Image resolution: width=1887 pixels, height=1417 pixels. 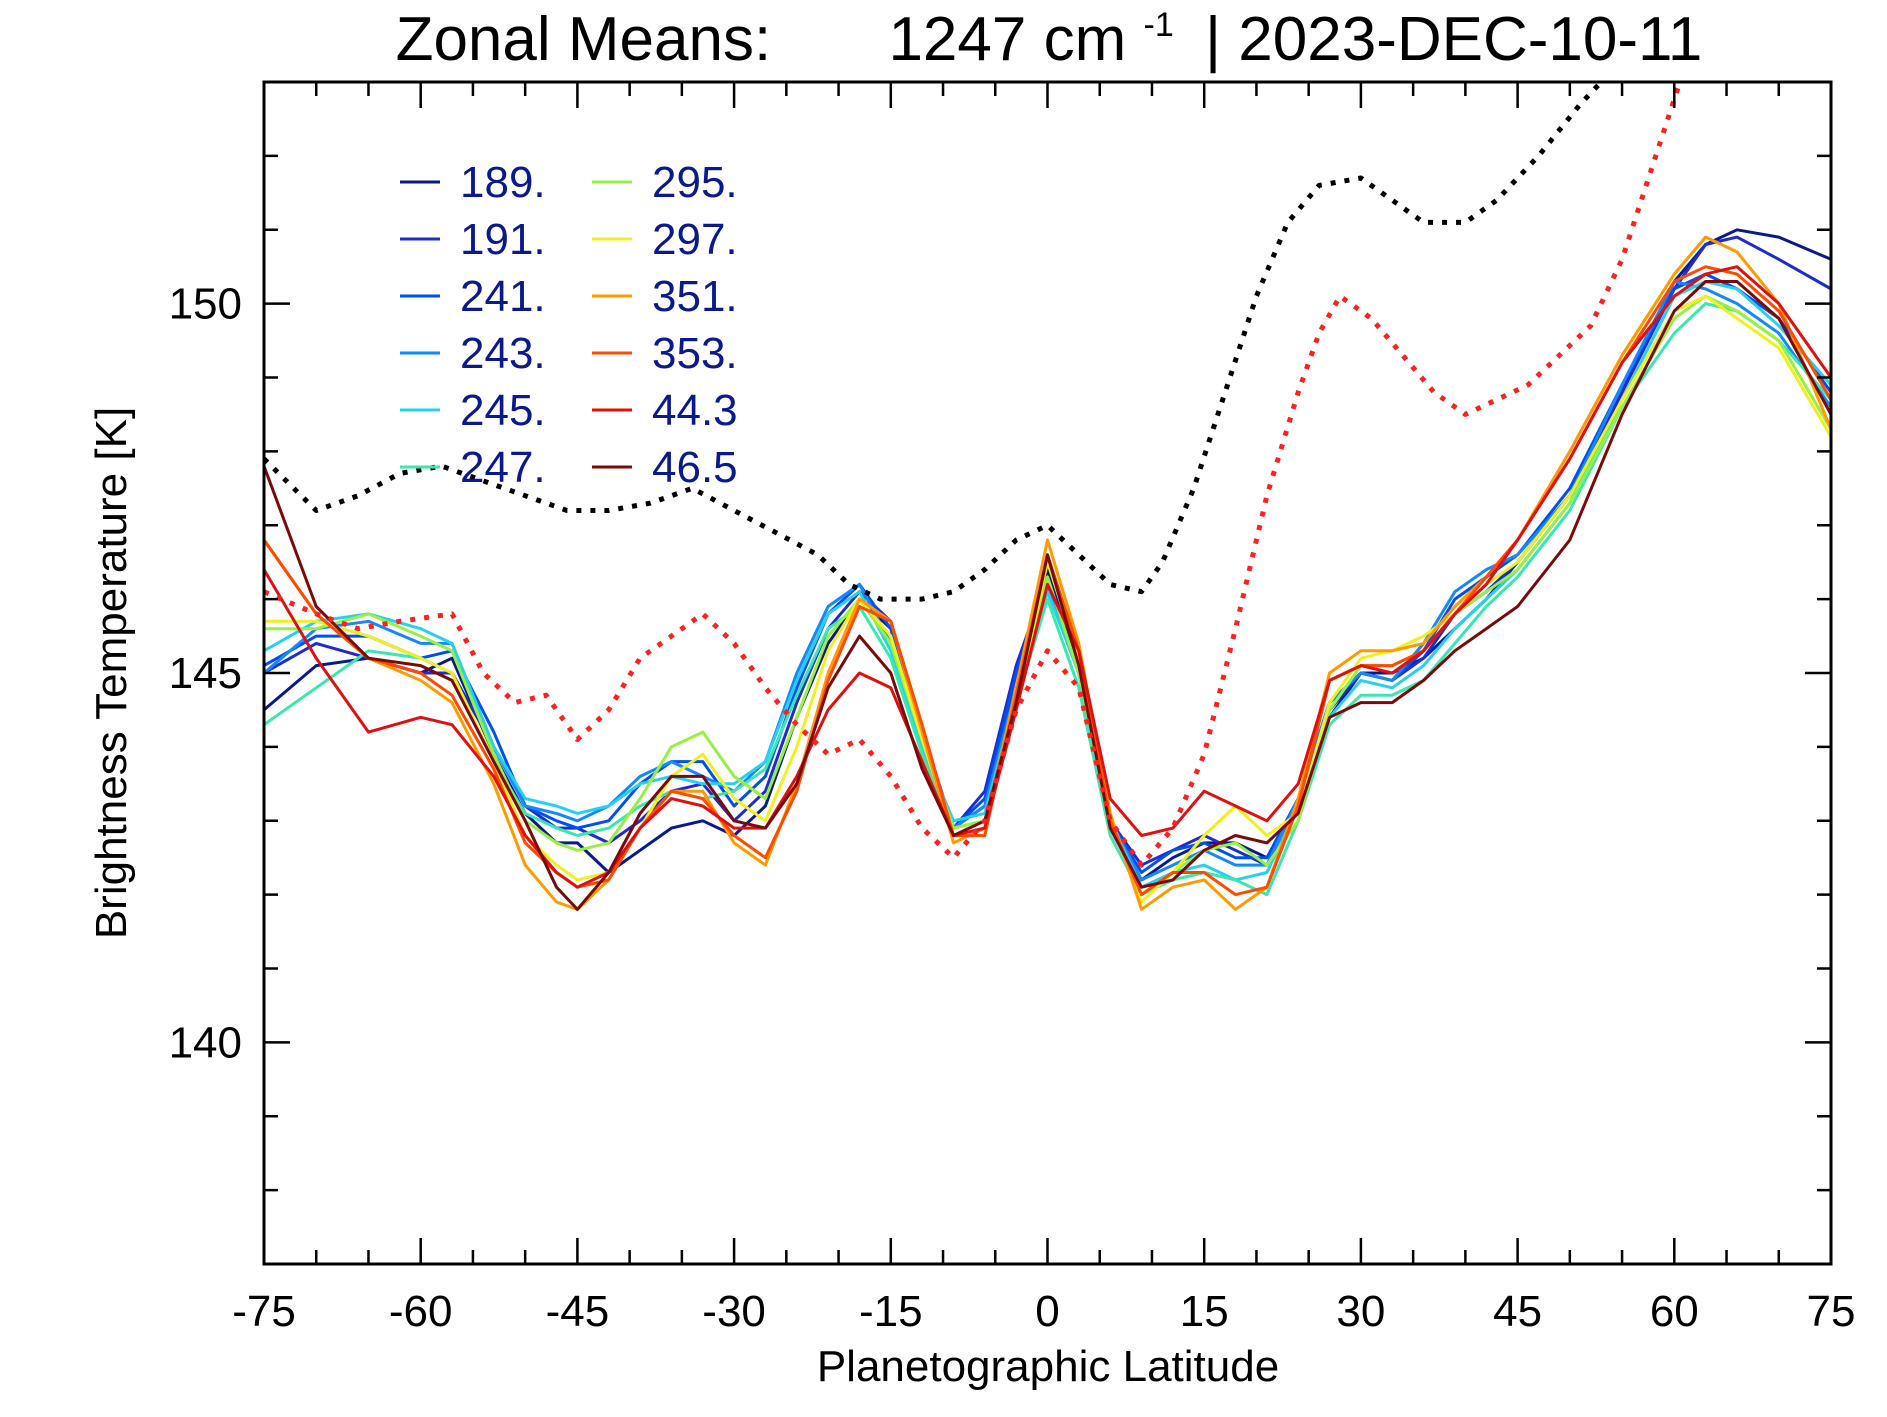 I want to click on title-wavenumber: 1247 cm, so click(x=1007, y=39).